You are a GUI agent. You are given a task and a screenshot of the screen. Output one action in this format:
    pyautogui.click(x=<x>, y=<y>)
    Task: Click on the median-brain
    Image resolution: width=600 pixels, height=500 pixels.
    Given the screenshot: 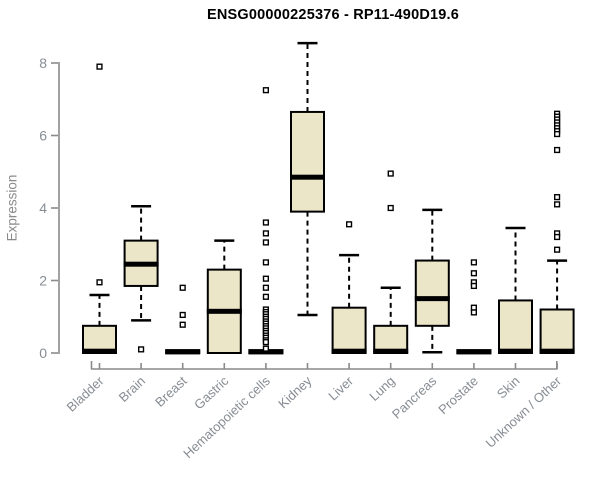 What is the action you would take?
    pyautogui.click(x=141, y=264)
    